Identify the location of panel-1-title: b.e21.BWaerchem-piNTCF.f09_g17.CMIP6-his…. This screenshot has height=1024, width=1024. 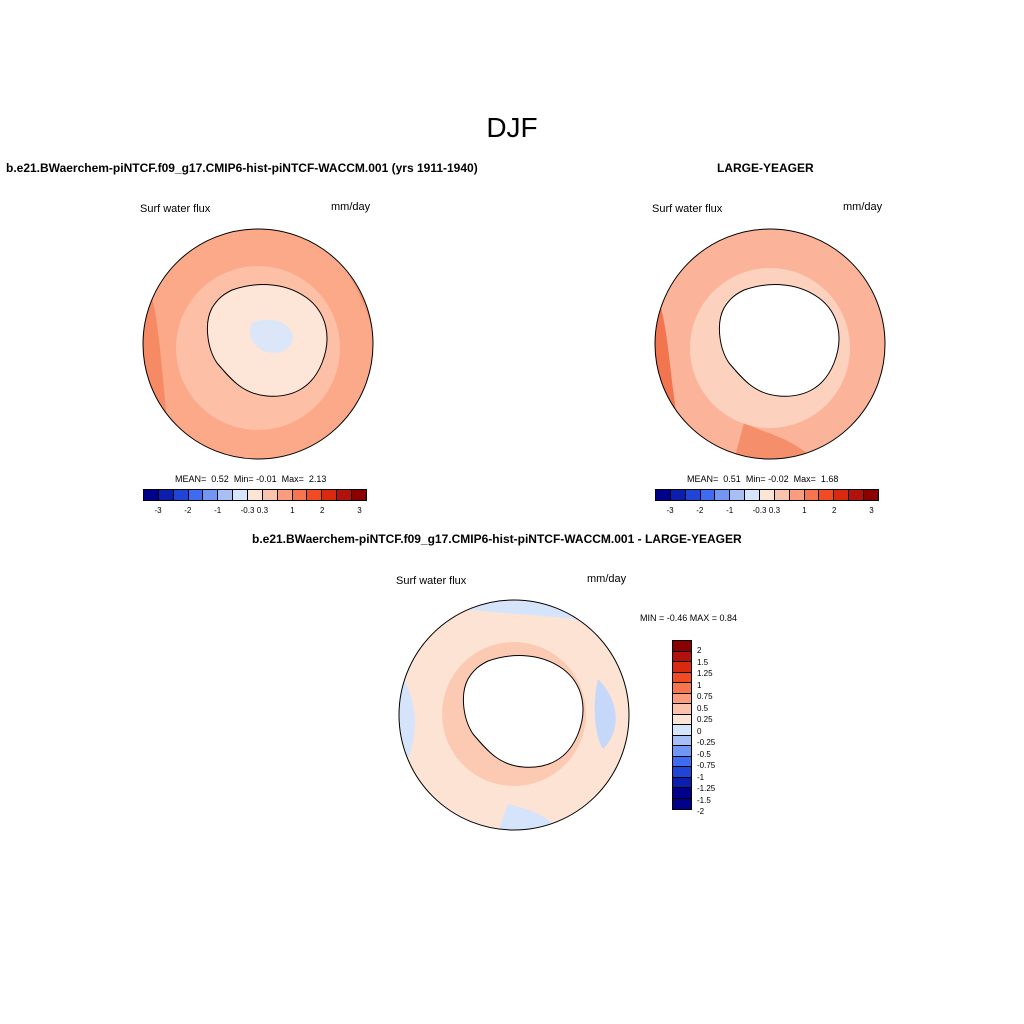
(242, 168).